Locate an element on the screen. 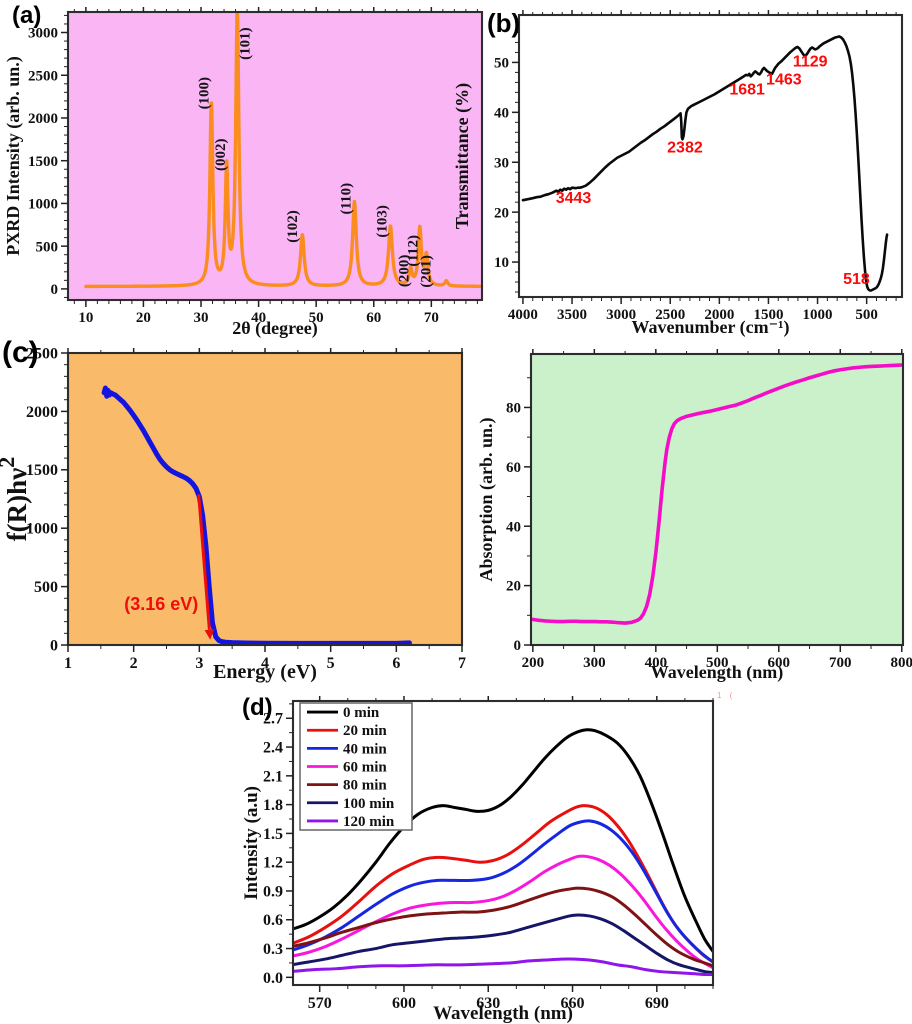  svg-text: (101) is located at coordinates (245, 43).